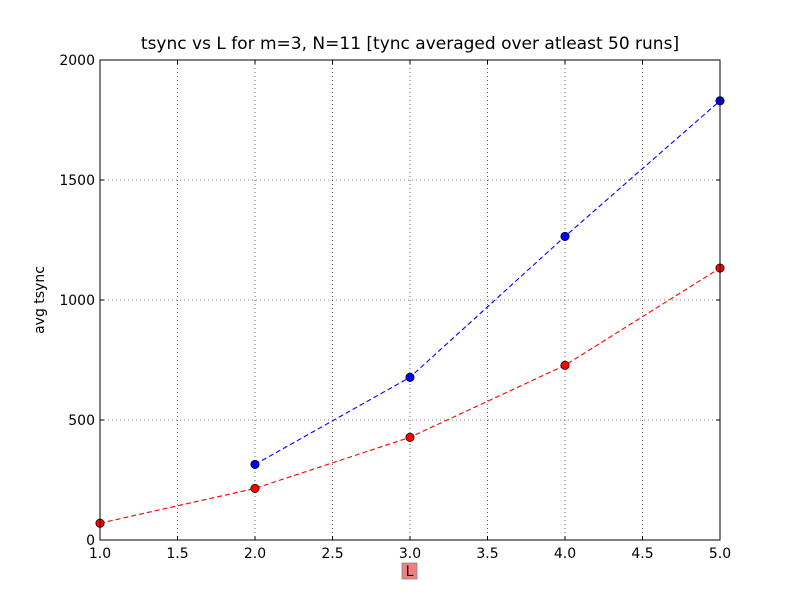 The height and width of the screenshot is (600, 800). I want to click on x-tick-label: 5.0, so click(720, 554).